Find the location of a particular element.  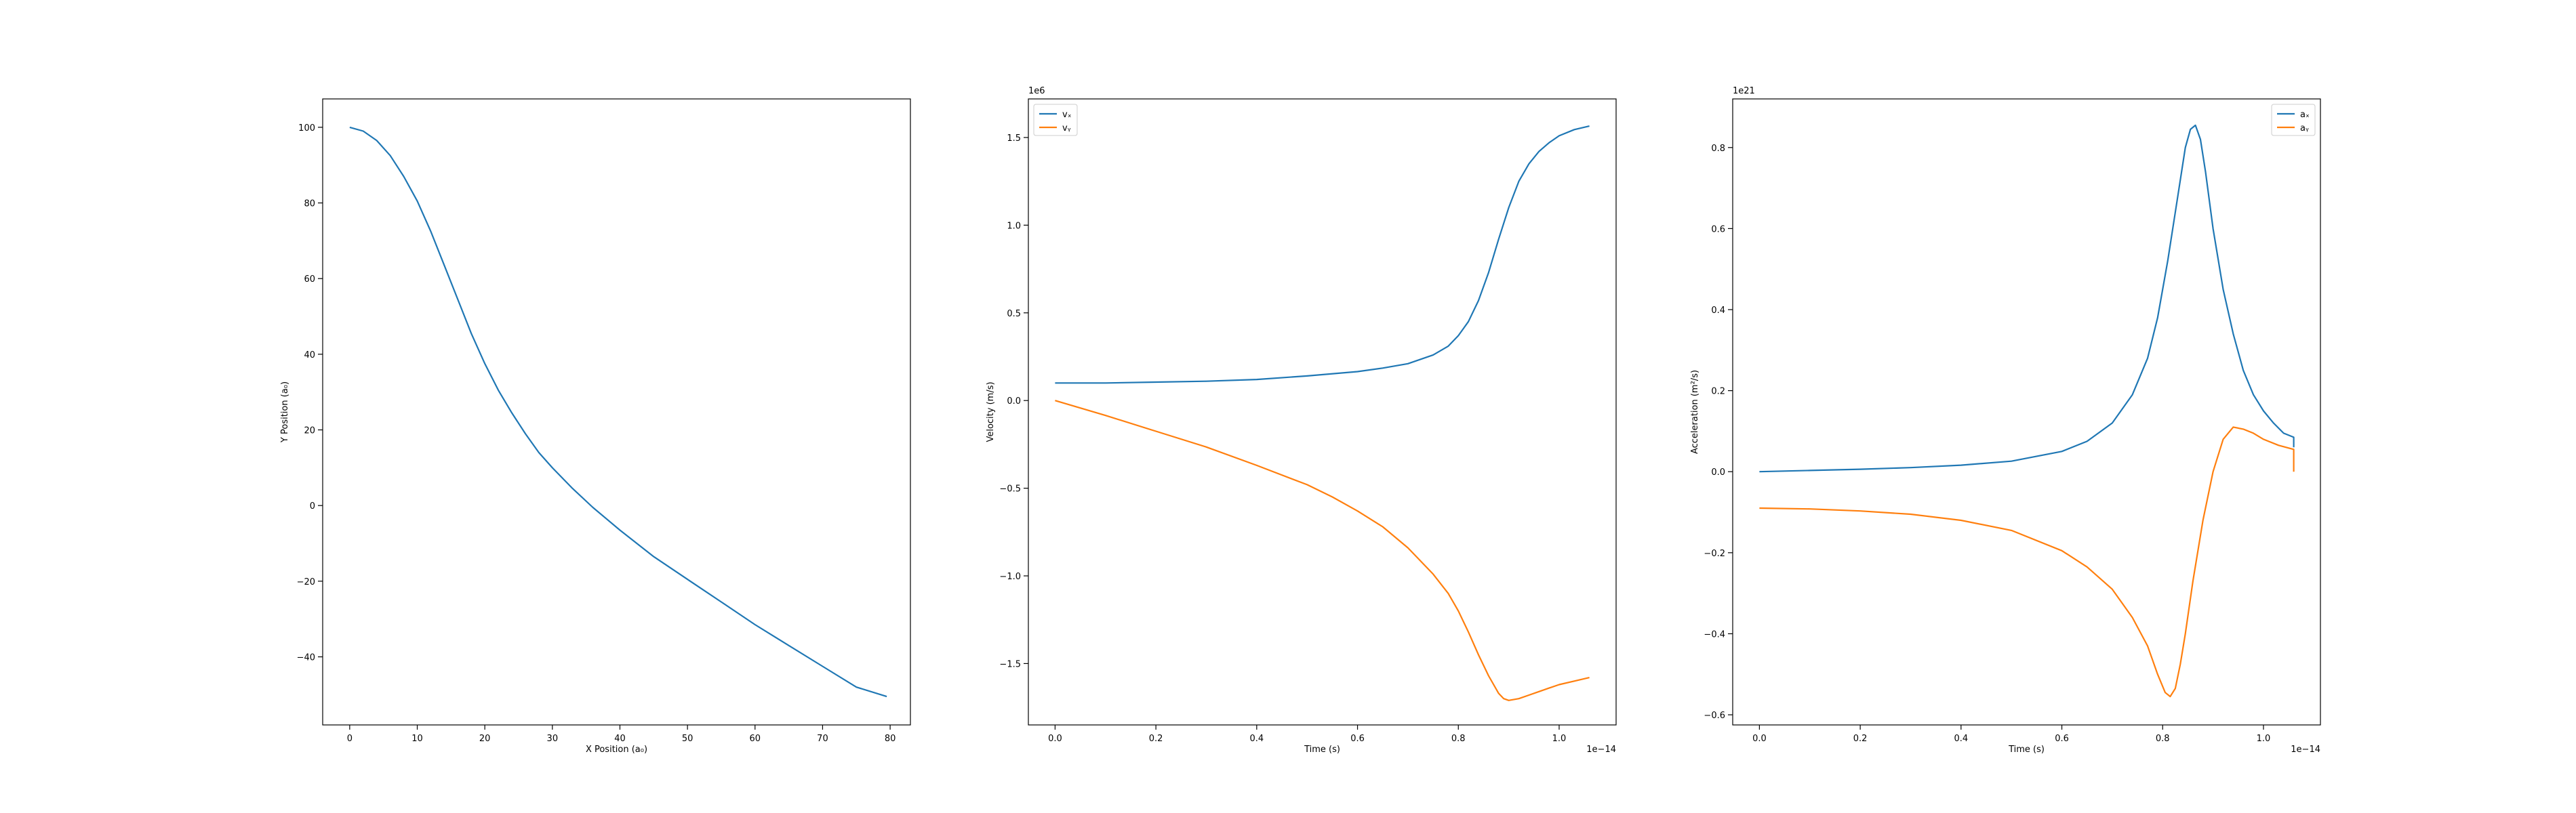

y-tick-label: −40 is located at coordinates (306, 658).